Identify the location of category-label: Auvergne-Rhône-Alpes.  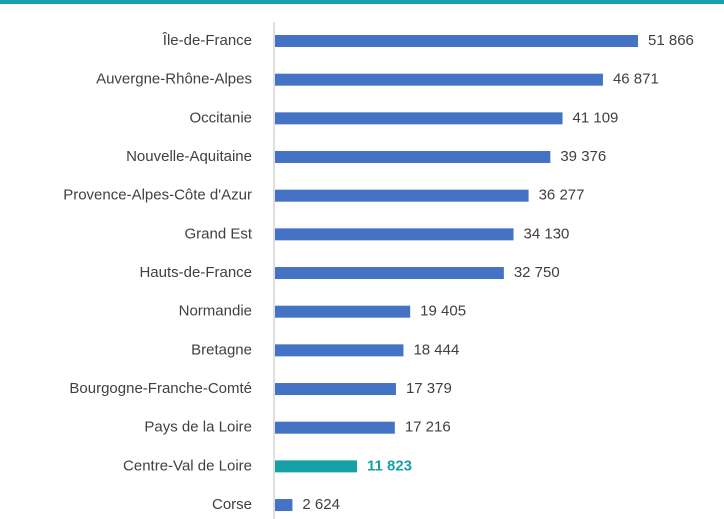
(174, 79).